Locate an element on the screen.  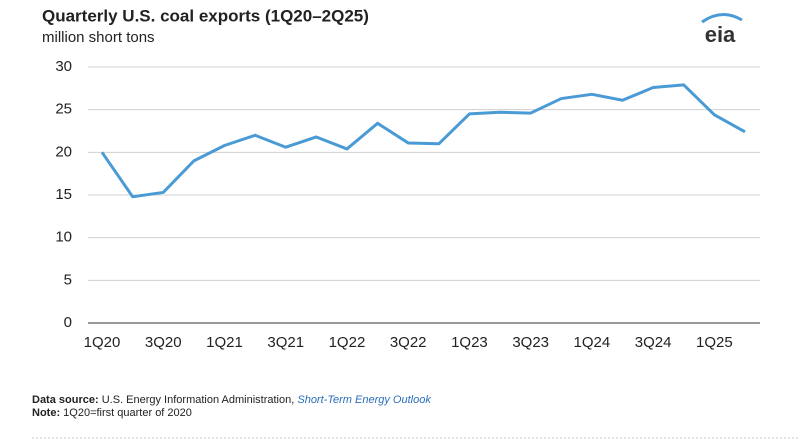
y-tick-label: 10 is located at coordinates (63, 237).